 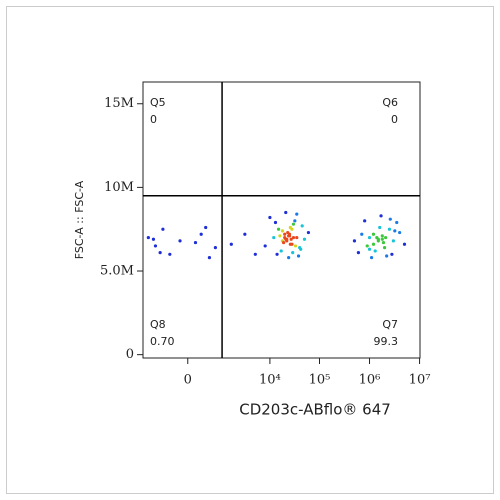 What do you see at coordinates (130, 354) in the screenshot?
I see `y-tick-label: 0` at bounding box center [130, 354].